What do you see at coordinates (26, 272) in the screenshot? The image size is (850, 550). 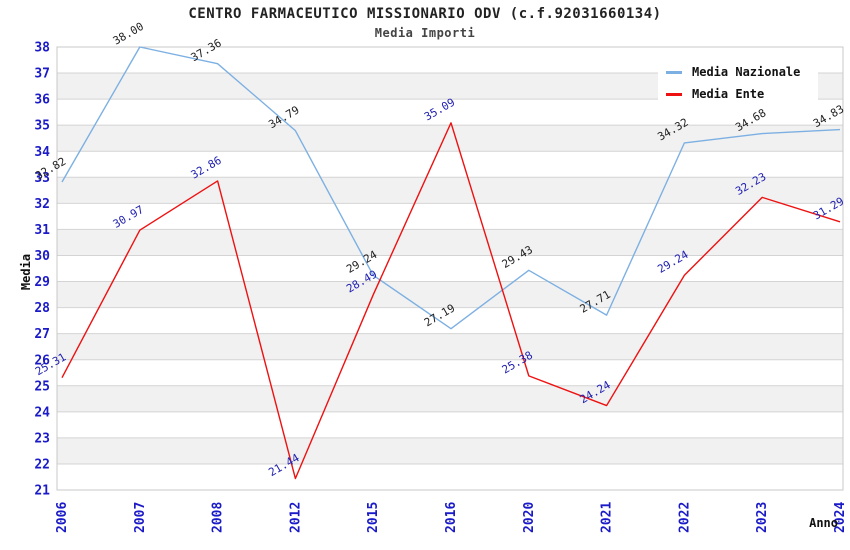 I see `y-axis-title: Media` at bounding box center [26, 272].